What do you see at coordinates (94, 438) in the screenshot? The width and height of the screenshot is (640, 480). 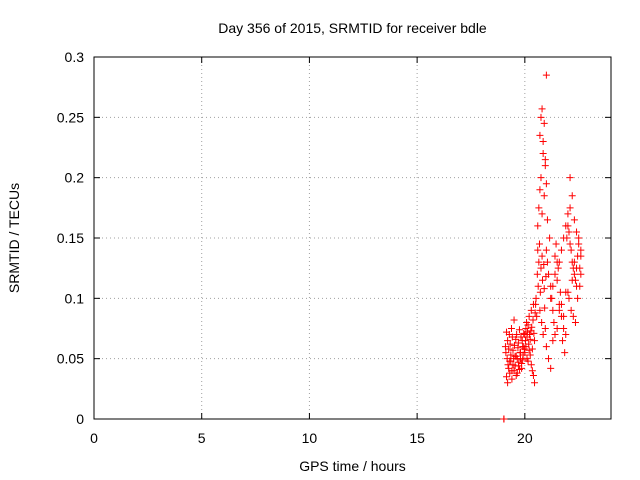 I see `x-tick-label: 0` at bounding box center [94, 438].